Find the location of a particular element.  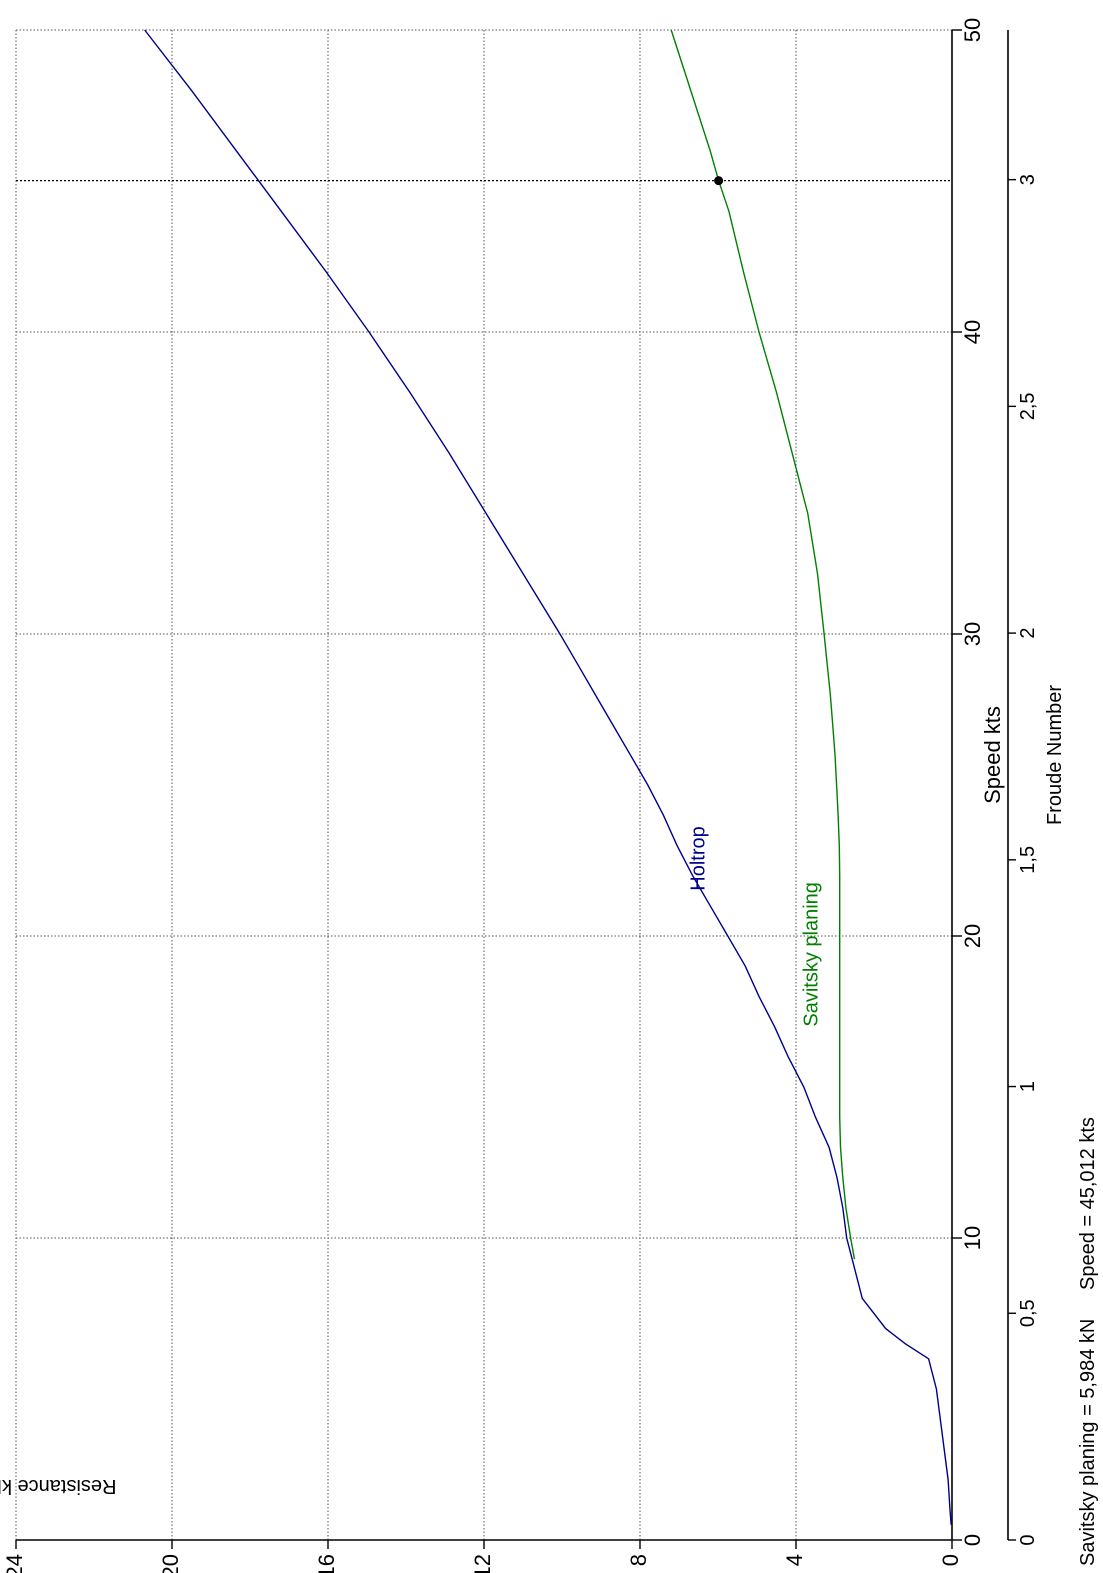

resistance-tick-label: 8 is located at coordinates (638, 1560).